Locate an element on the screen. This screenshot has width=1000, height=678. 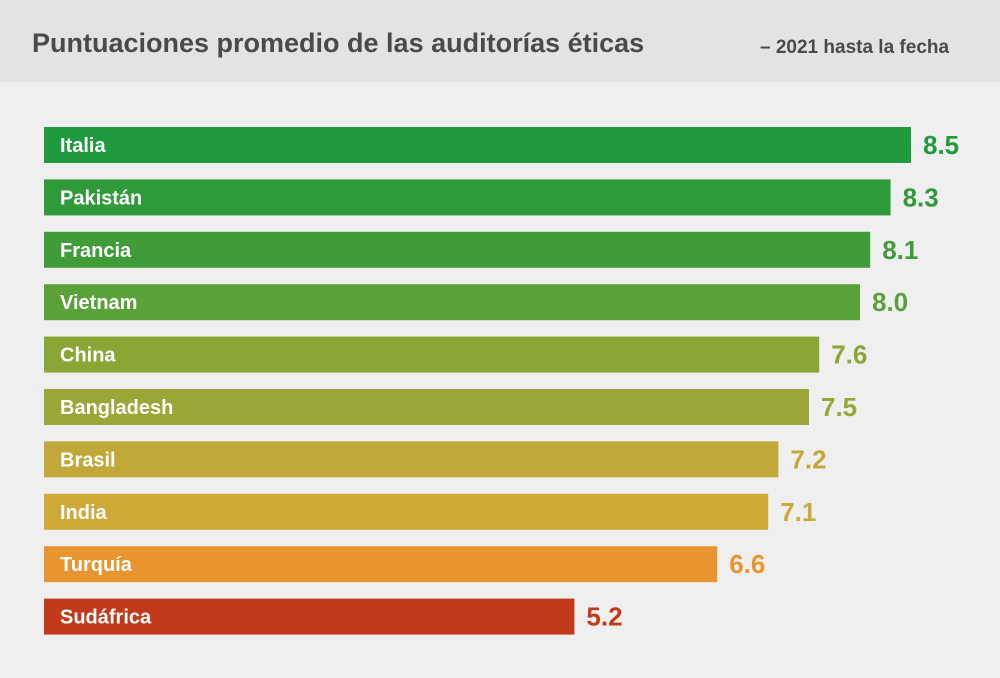
value-label-5: 7.5 is located at coordinates (839, 407).